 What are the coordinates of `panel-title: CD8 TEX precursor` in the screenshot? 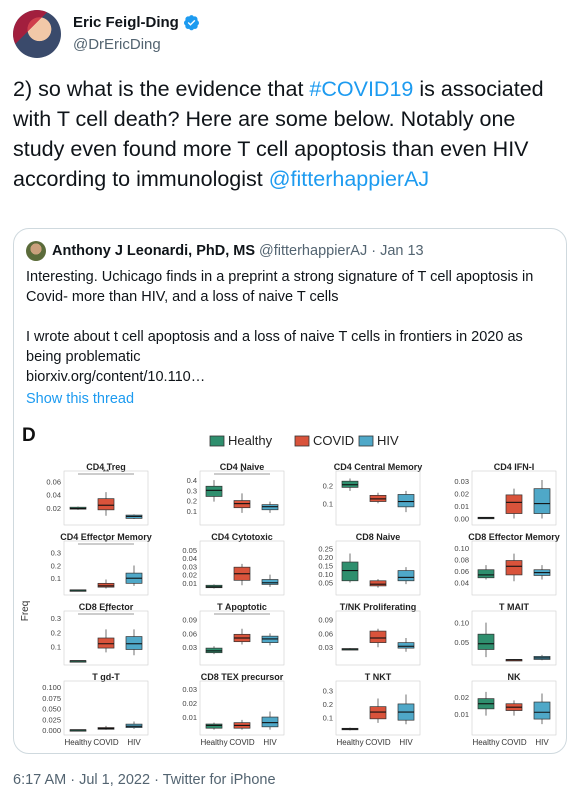 It's located at (242, 677).